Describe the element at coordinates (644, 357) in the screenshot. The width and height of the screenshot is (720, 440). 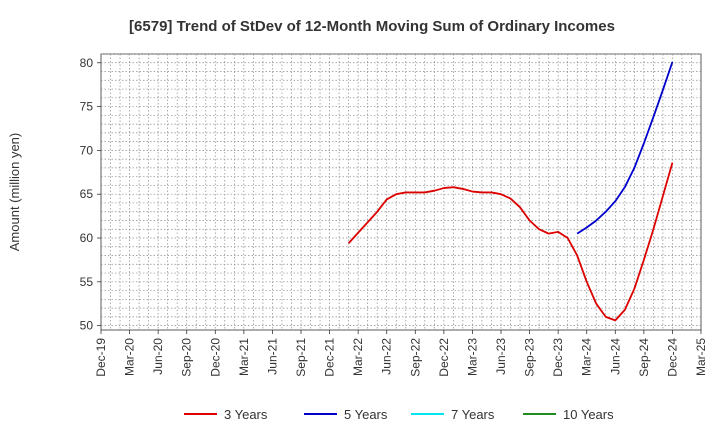
I see `x-tick-label: Sep-24` at that location.